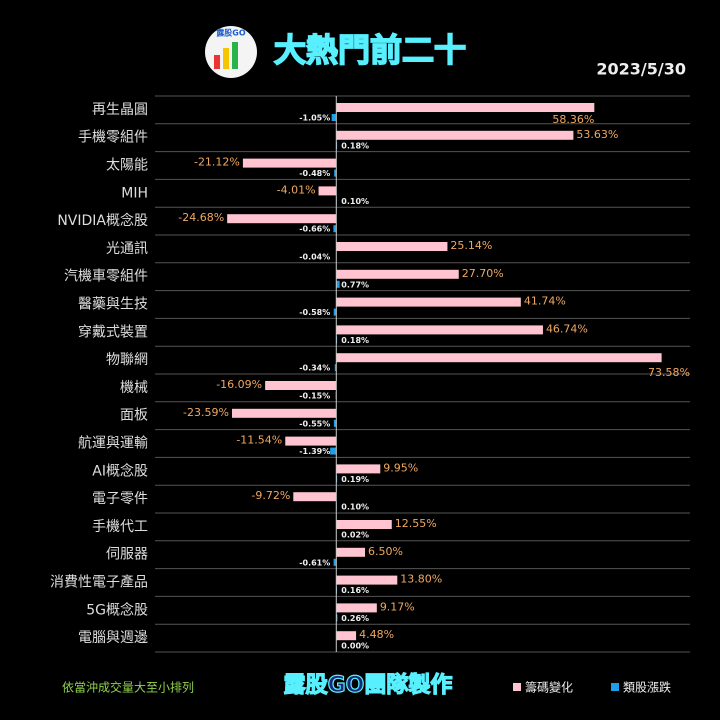  What do you see at coordinates (545, 301) in the screenshot?
I see `value-label: 41.74%` at bounding box center [545, 301].